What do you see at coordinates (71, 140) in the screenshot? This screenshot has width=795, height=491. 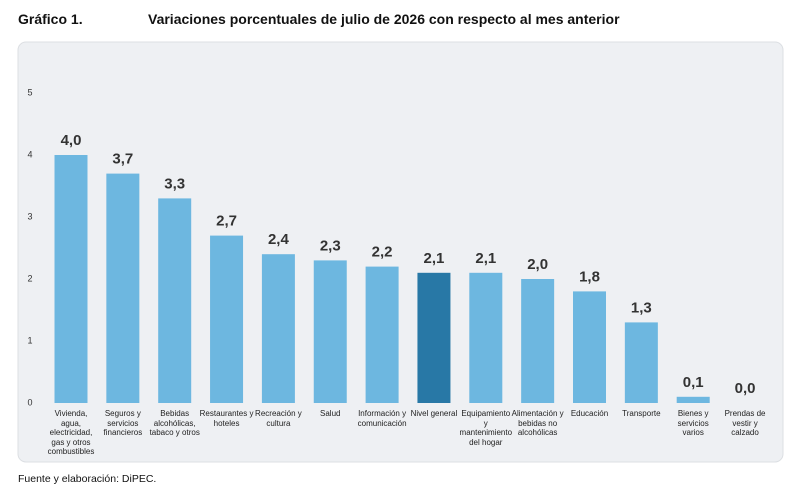 I see `value-label: 4,0` at bounding box center [71, 140].